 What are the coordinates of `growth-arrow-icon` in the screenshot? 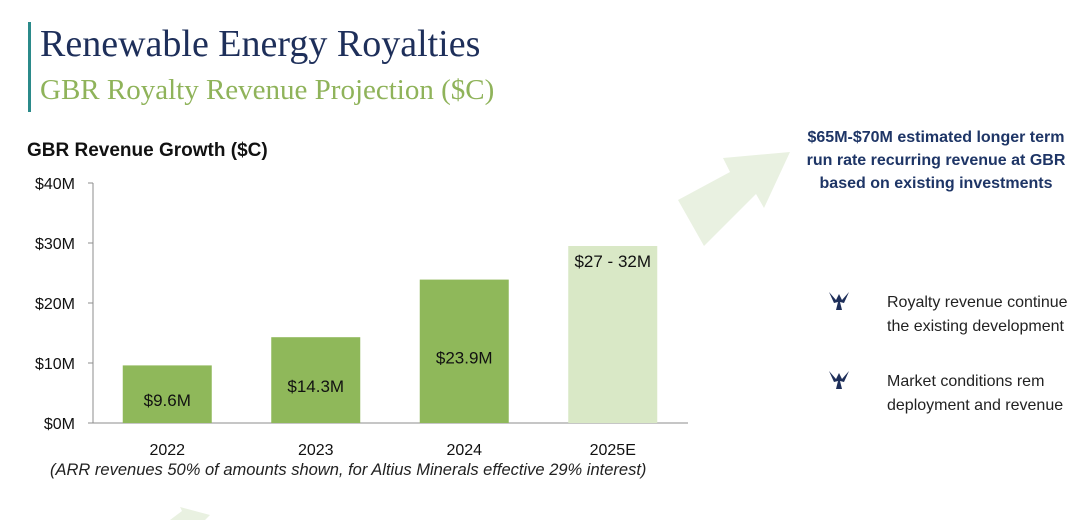 It's located at (734, 199).